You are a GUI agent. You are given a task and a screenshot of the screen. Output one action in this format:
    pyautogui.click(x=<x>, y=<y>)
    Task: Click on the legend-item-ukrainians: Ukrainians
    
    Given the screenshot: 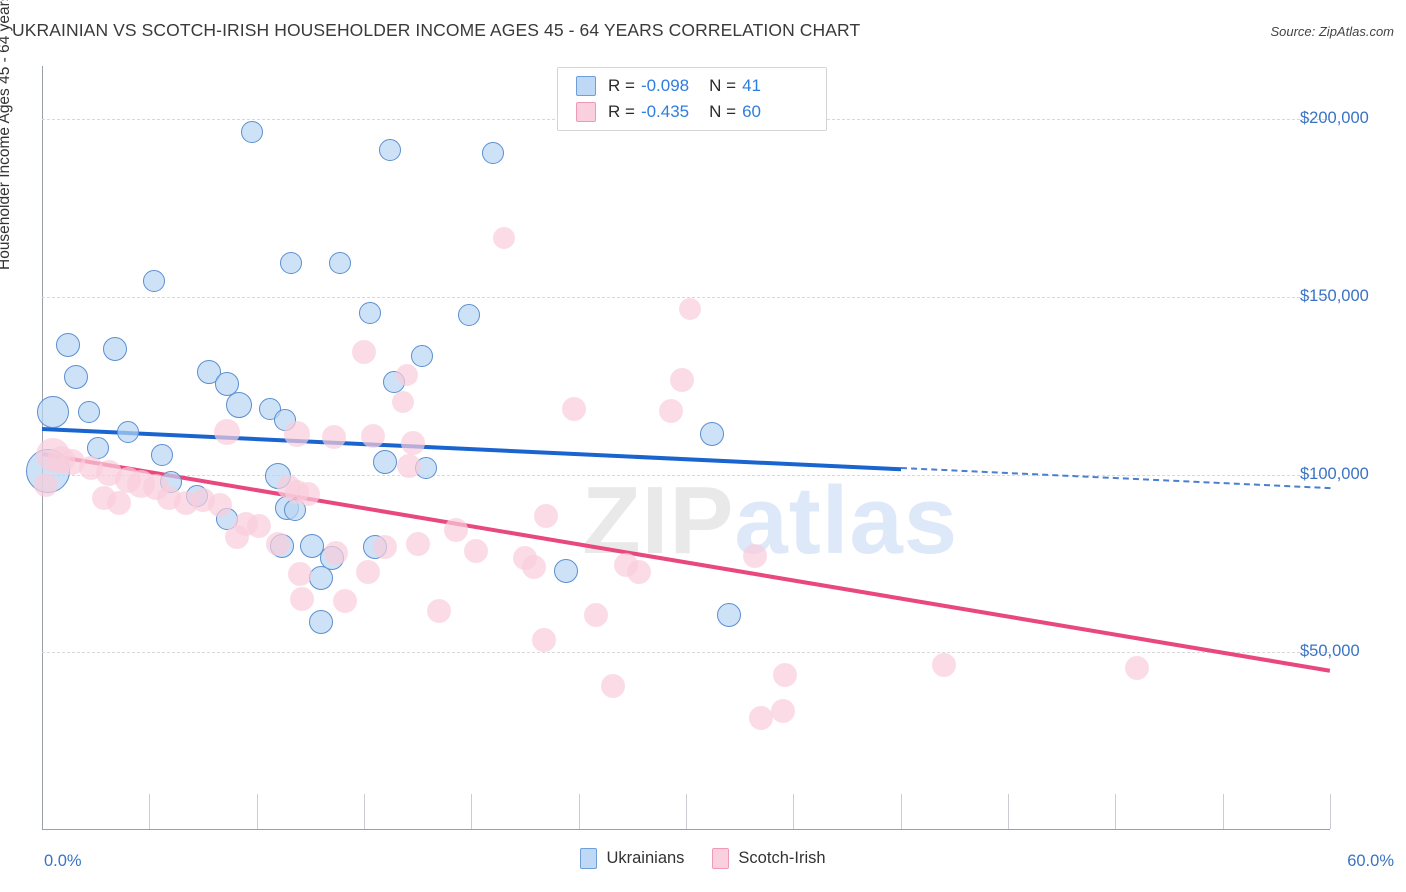 What is the action you would take?
    pyautogui.click(x=632, y=858)
    